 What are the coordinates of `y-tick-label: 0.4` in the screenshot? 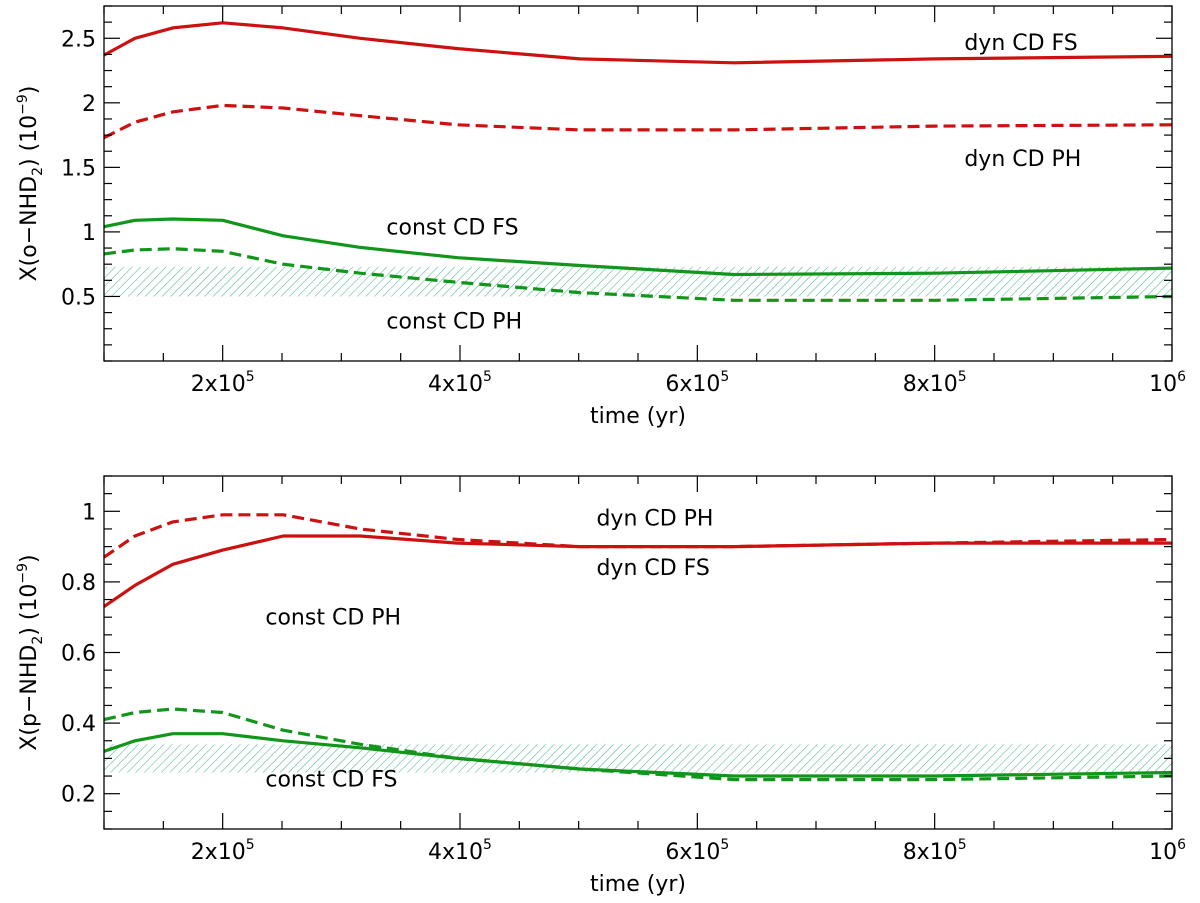 It's located at (78, 724).